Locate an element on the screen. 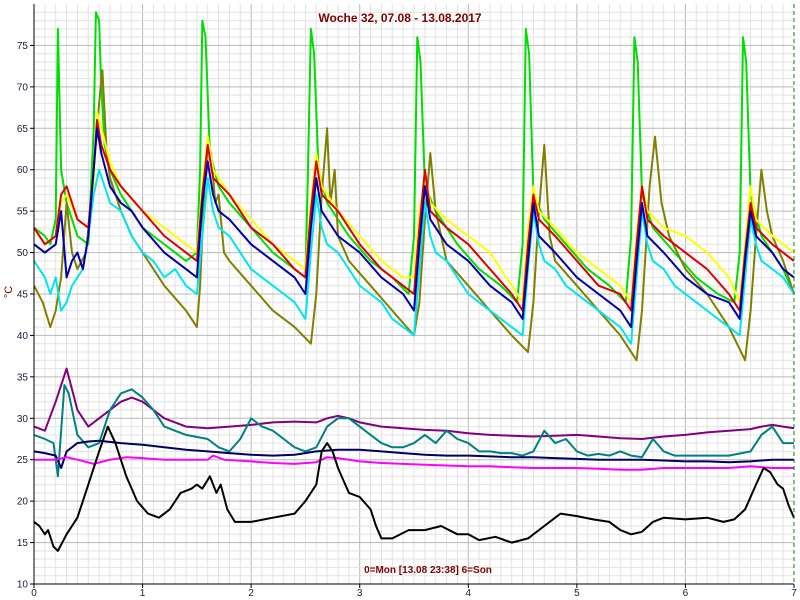 The height and width of the screenshot is (600, 800). x-tick-label: 6 is located at coordinates (686, 593).